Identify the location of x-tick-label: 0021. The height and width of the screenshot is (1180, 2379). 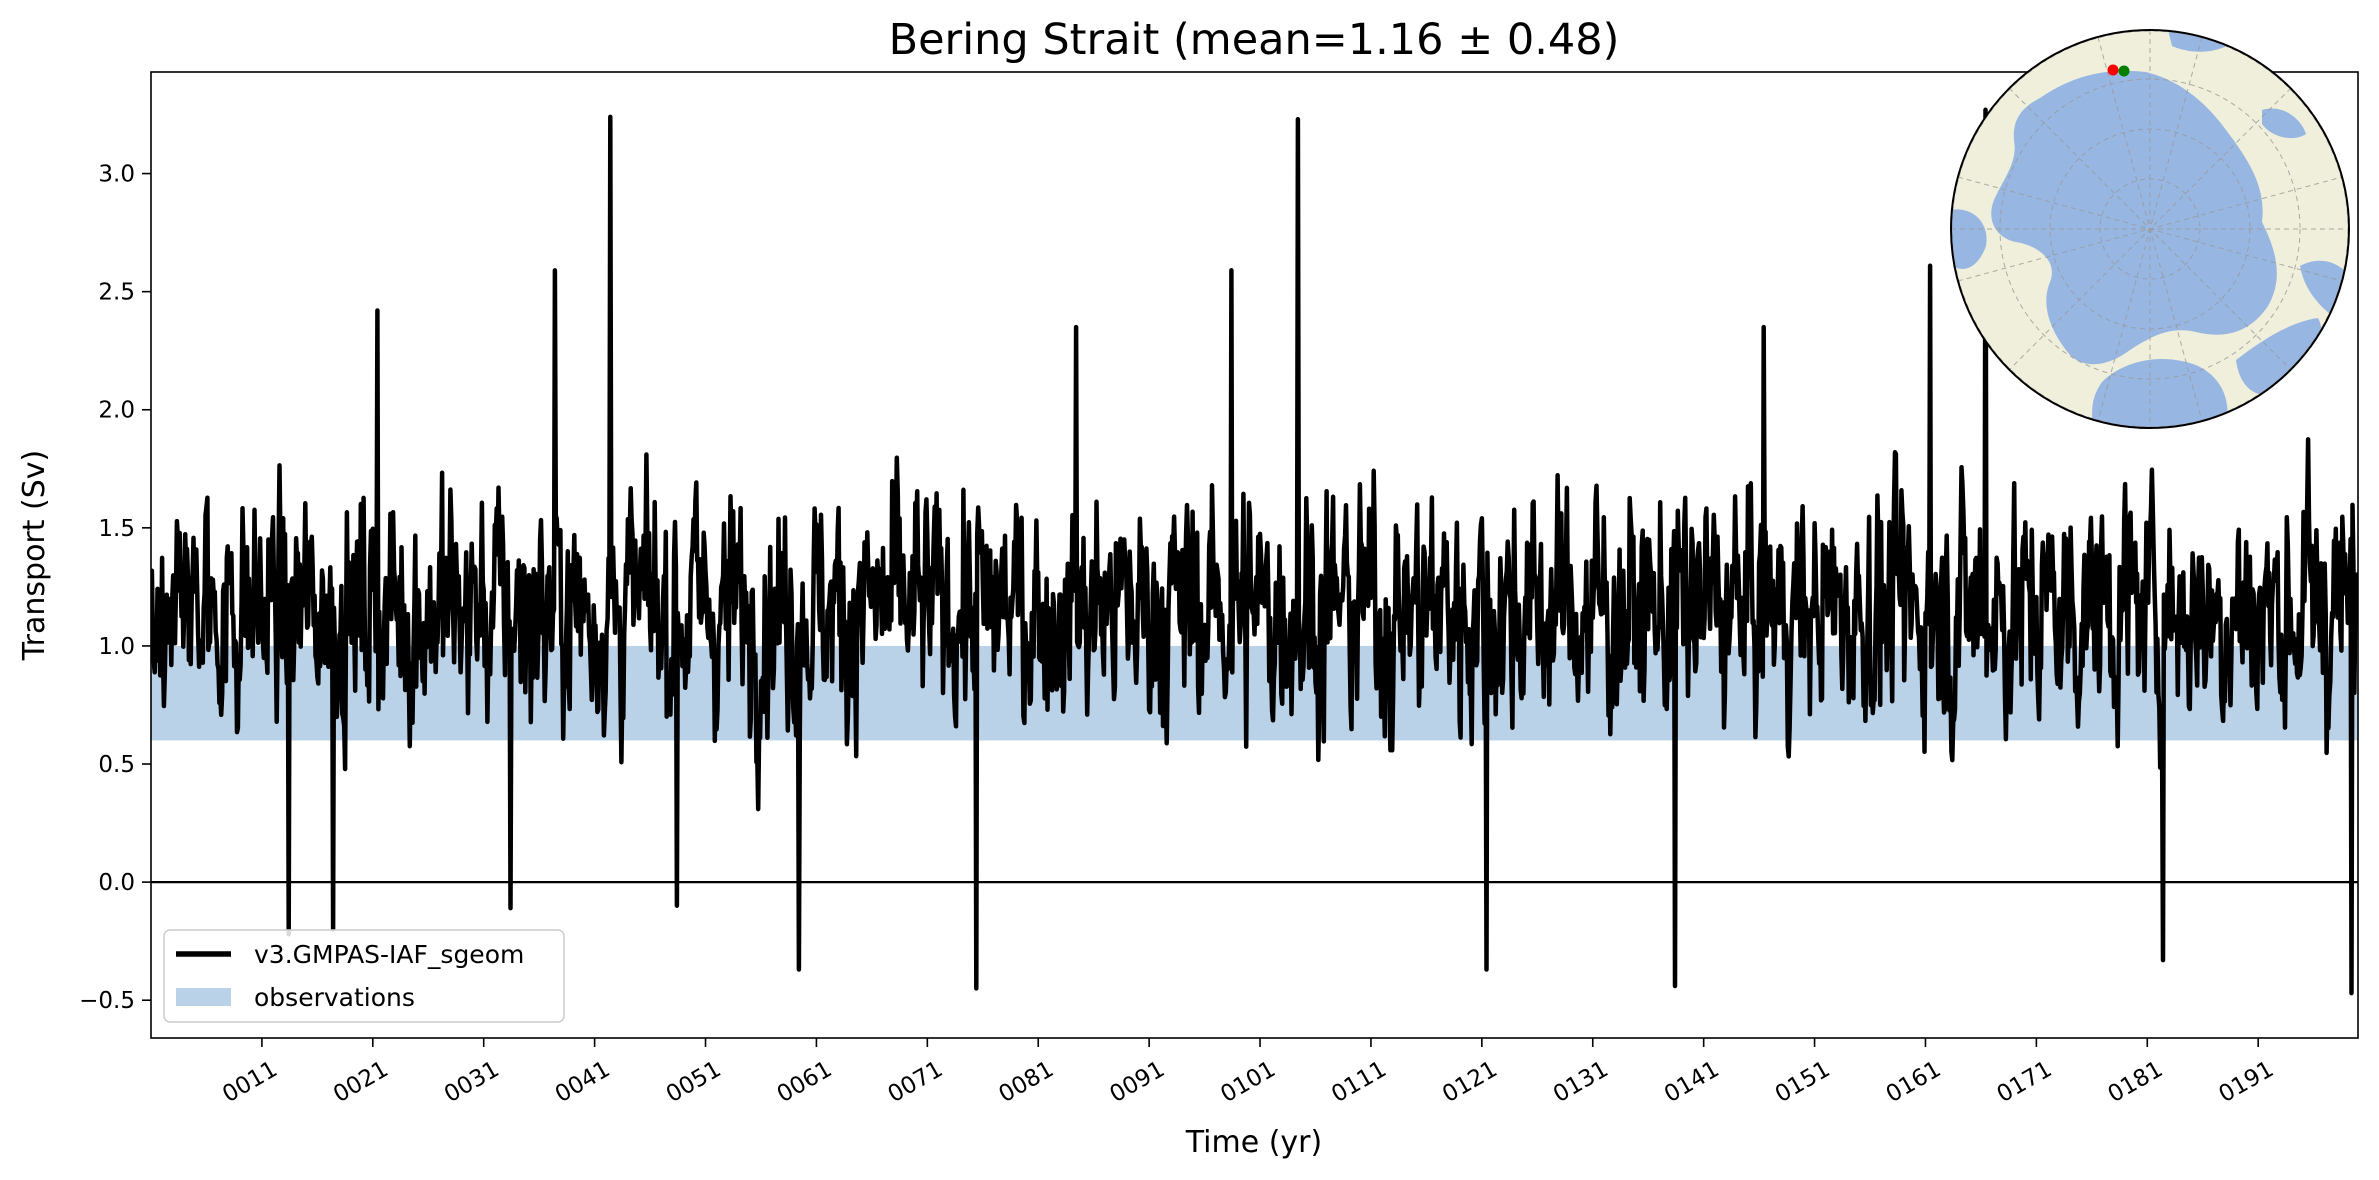
(361, 1082).